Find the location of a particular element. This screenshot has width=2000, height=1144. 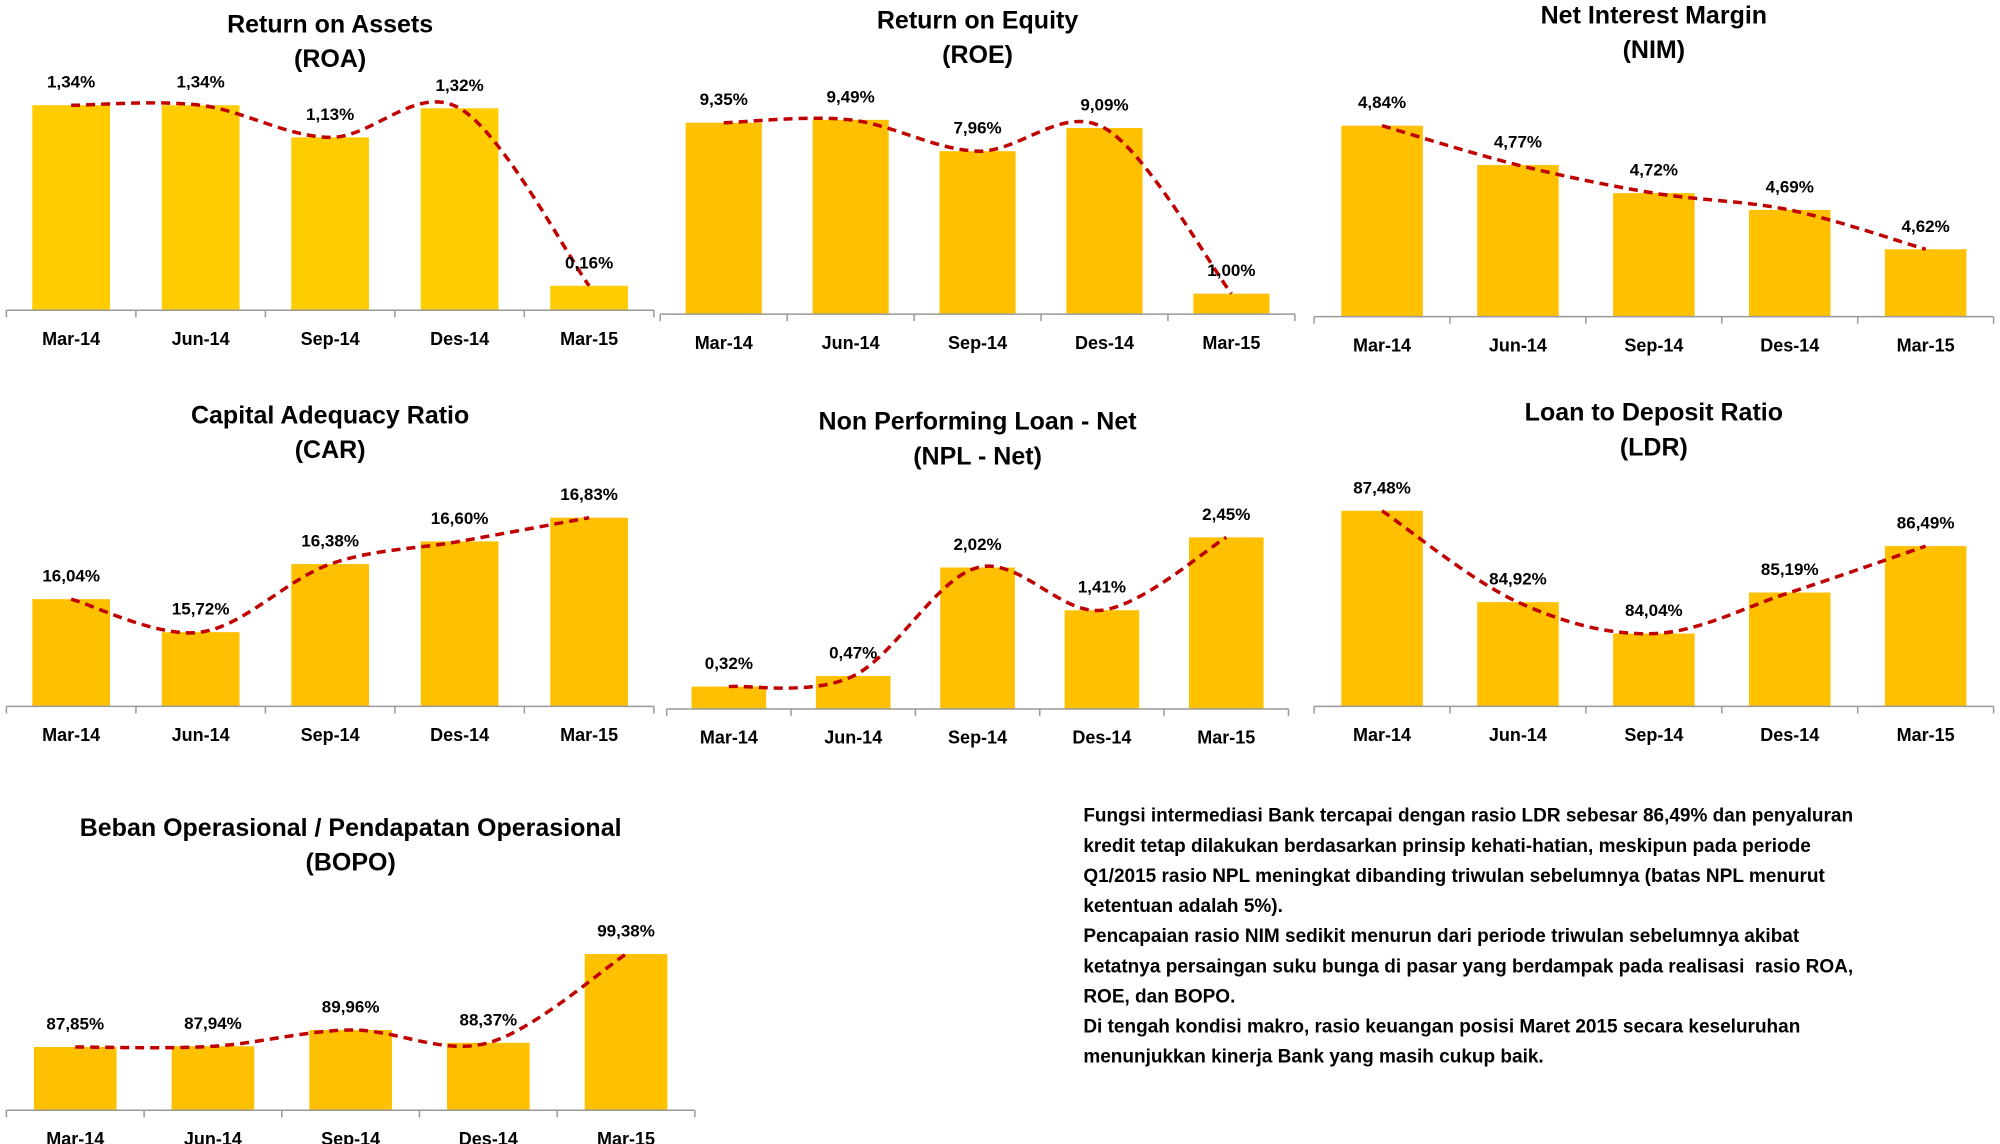

commentary-line: ketentuan adalah 5%). is located at coordinates (1183, 906).